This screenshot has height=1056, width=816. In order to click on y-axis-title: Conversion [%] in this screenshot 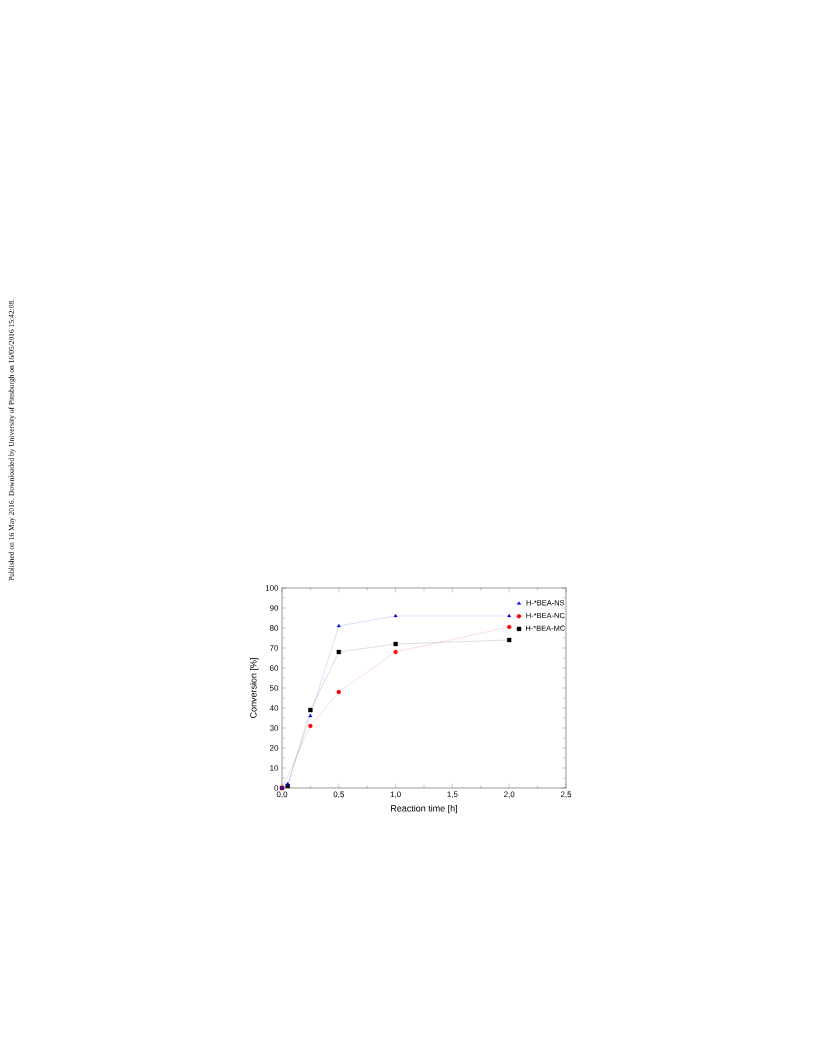, I will do `click(254, 688)`.